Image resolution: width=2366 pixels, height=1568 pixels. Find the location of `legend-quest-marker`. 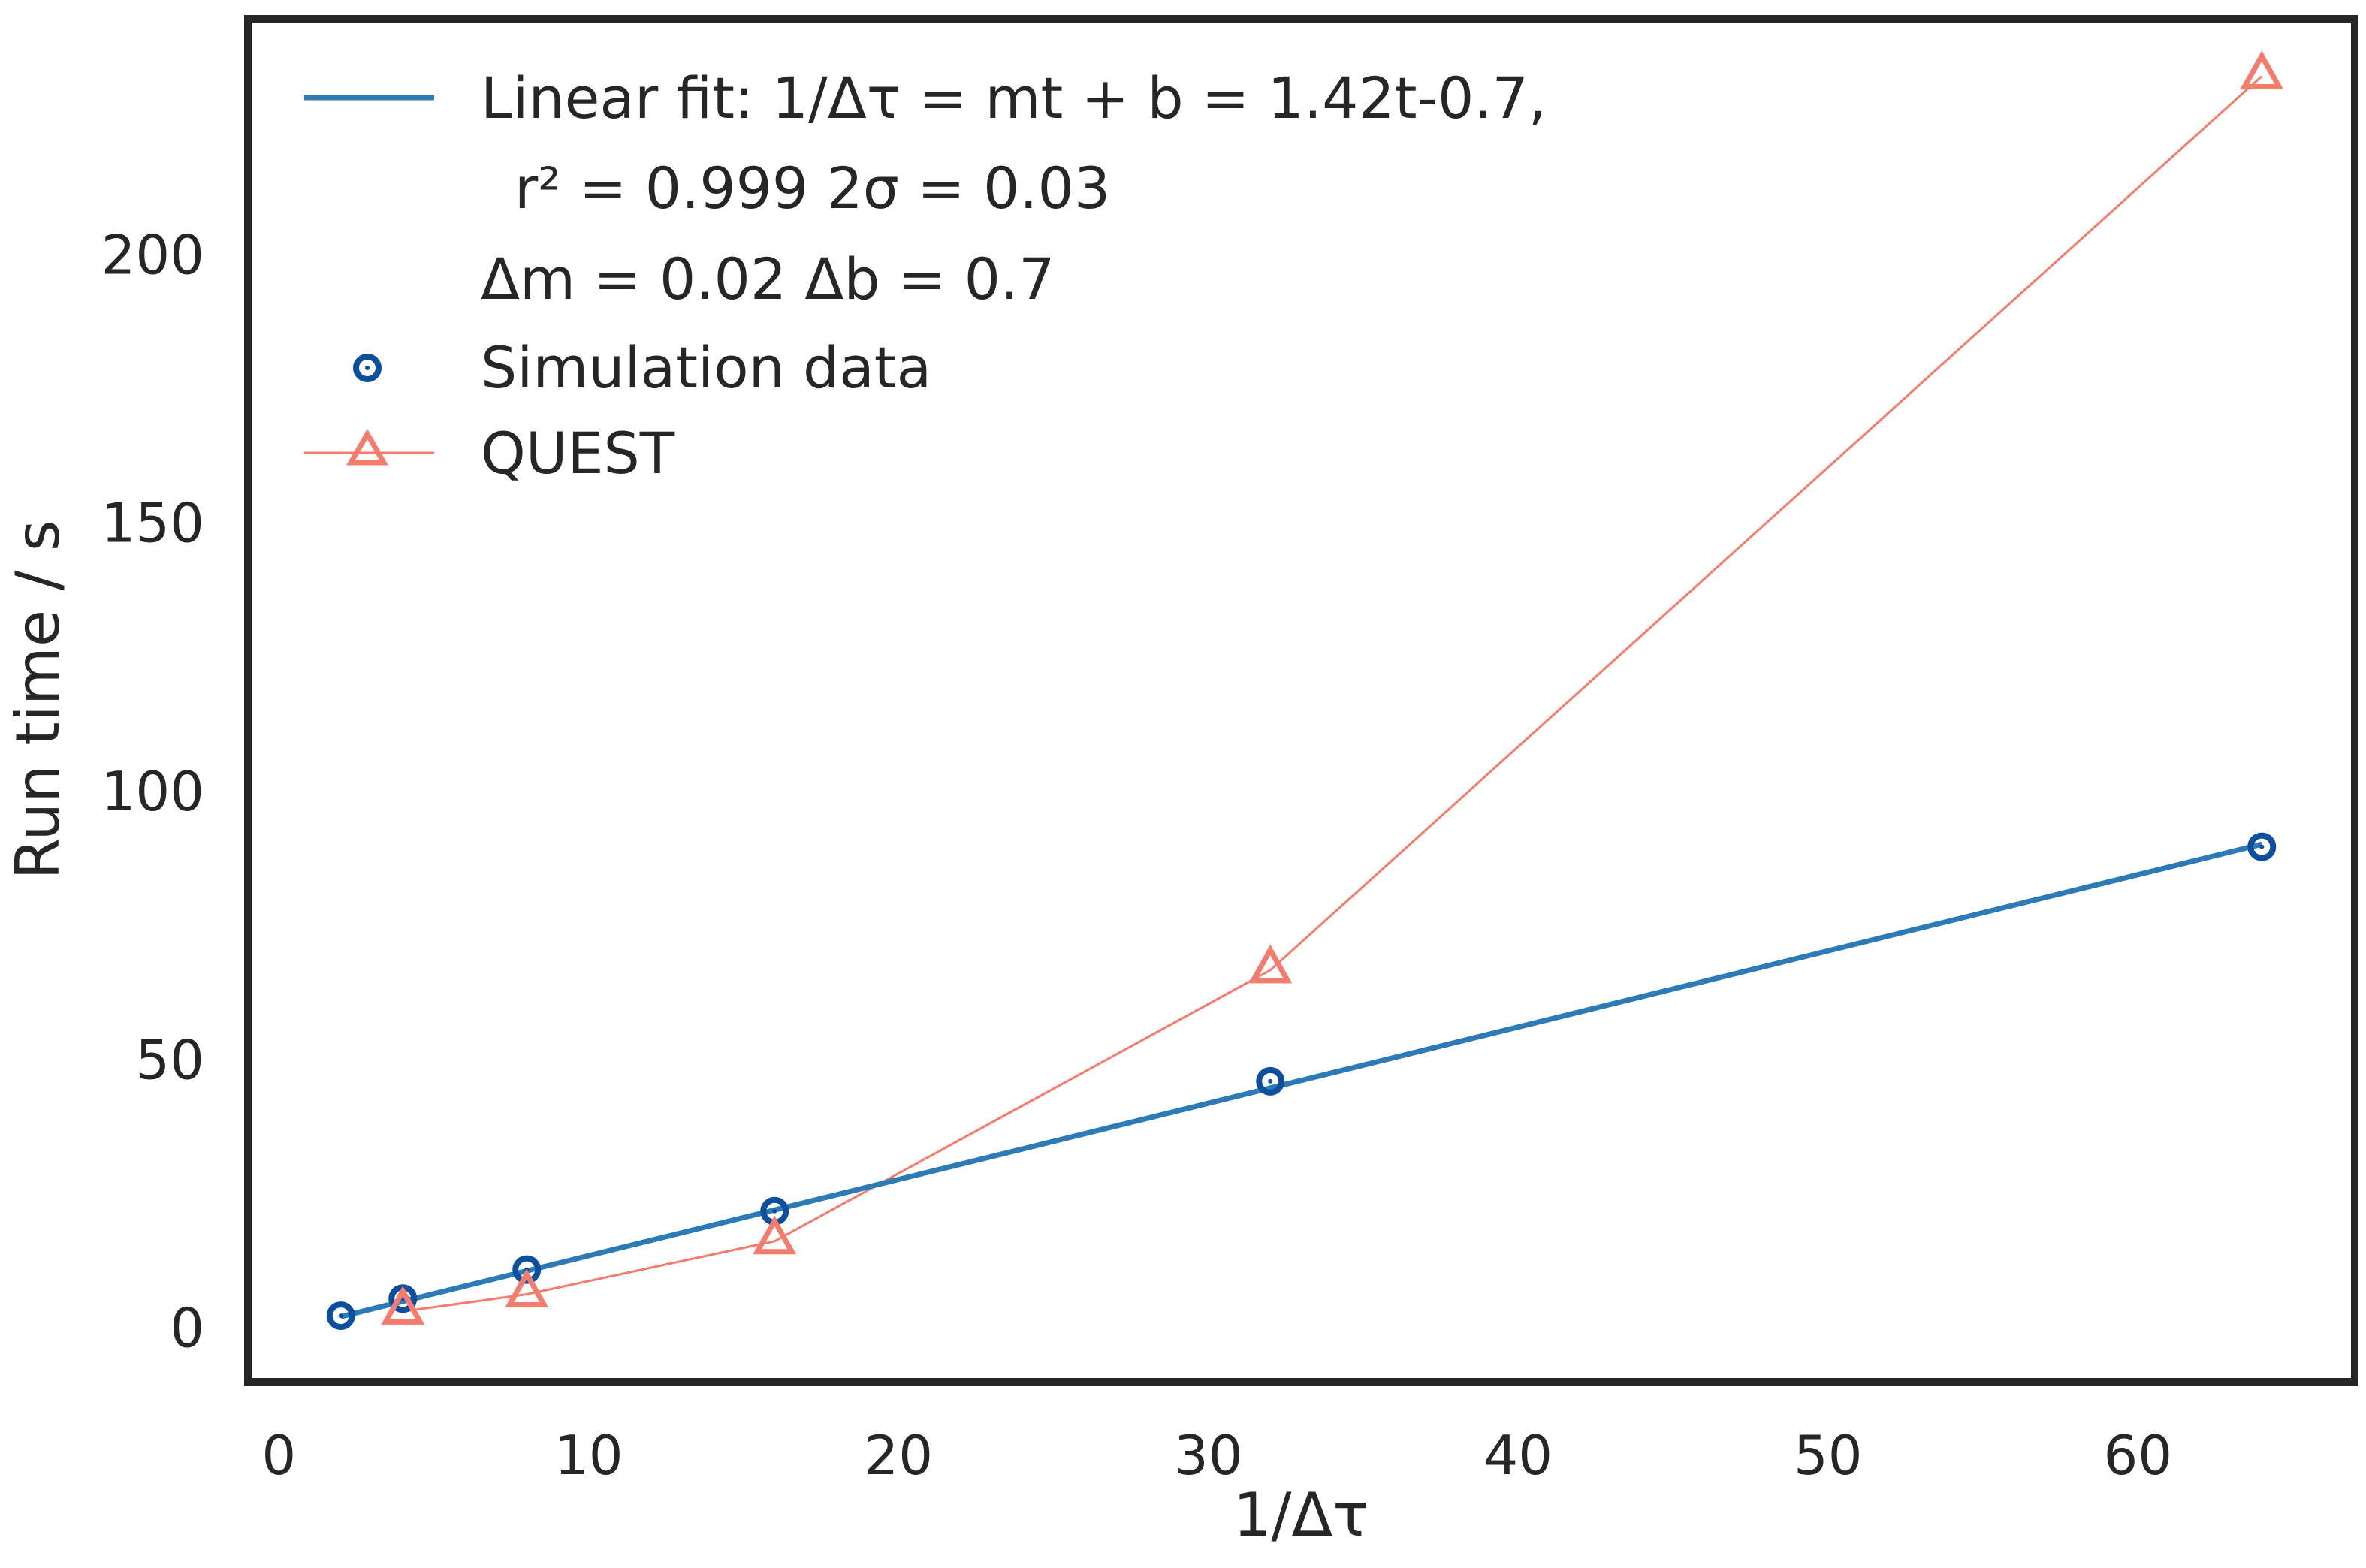

legend-quest-marker is located at coordinates (367, 447).